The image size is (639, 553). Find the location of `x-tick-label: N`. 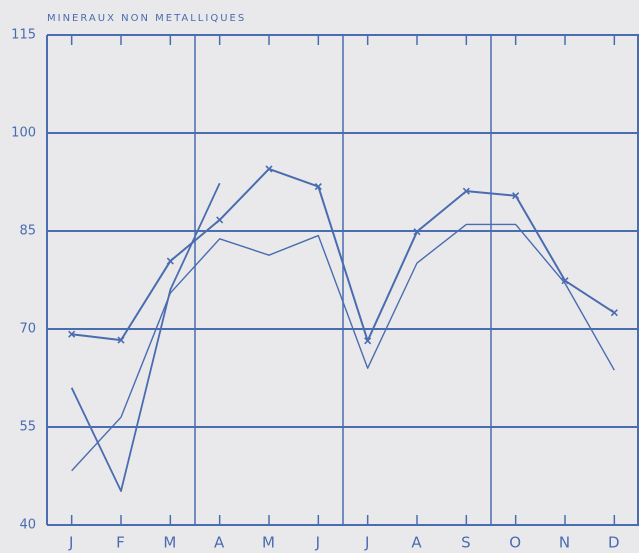

x-tick-label: N is located at coordinates (565, 543).